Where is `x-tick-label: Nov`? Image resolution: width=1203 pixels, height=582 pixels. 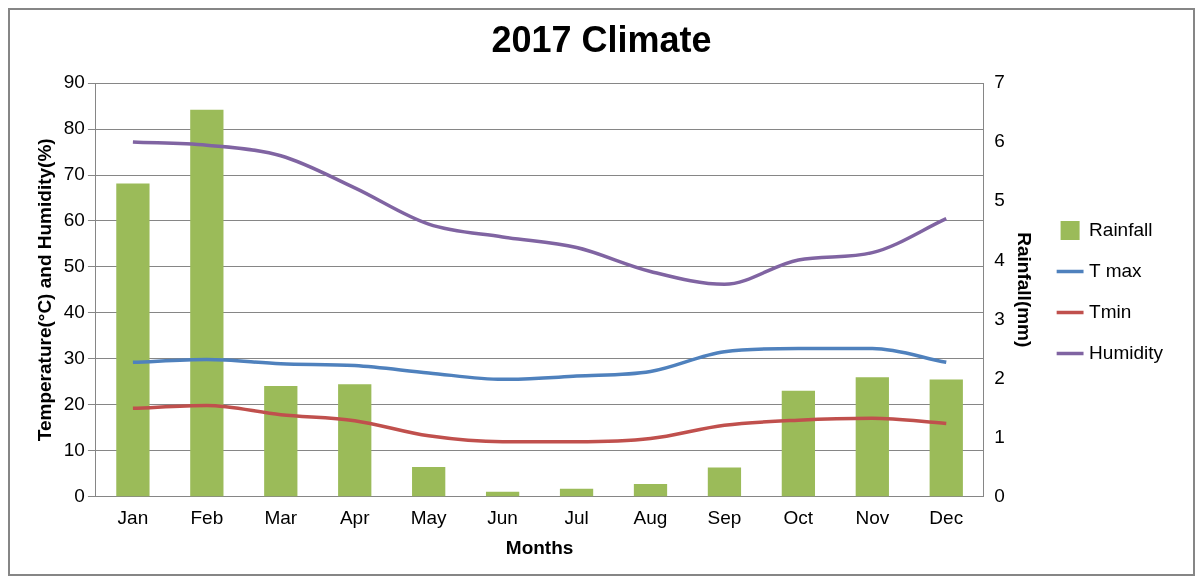 x-tick-label: Nov is located at coordinates (872, 518).